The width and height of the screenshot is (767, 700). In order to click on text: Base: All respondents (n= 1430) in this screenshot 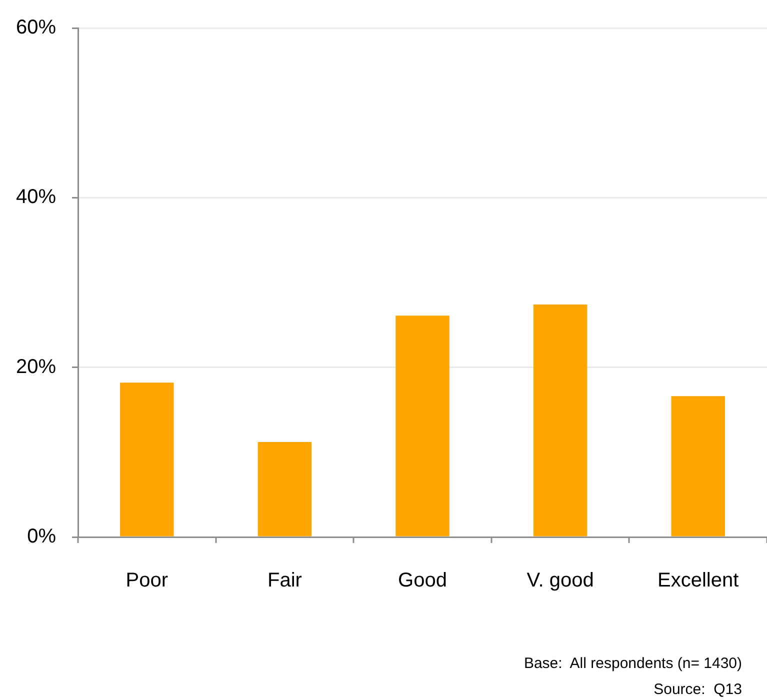, I will do `click(633, 664)`.